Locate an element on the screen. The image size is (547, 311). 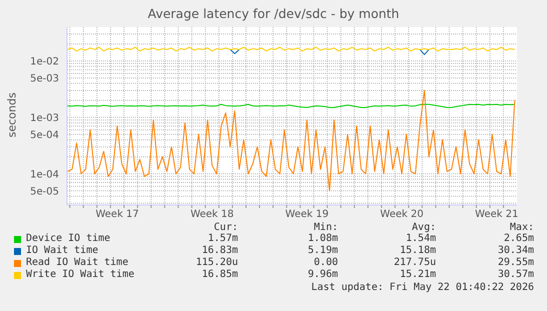
text: 9.96m is located at coordinates (323, 274).